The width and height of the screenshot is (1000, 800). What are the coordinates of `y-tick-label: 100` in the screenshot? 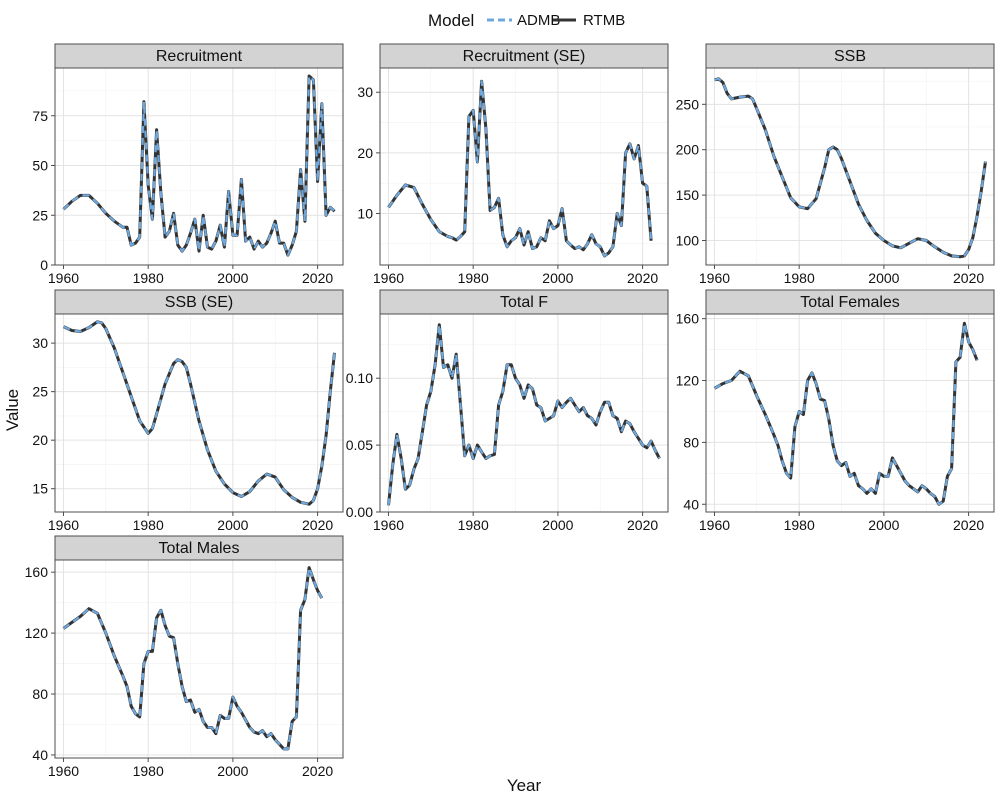 It's located at (688, 240).